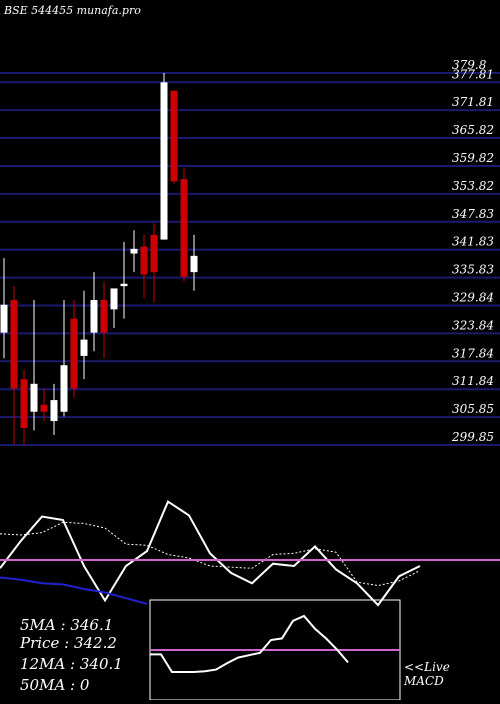  What do you see at coordinates (43, 664) in the screenshot?
I see `stat-12ma-label: 12MA` at bounding box center [43, 664].